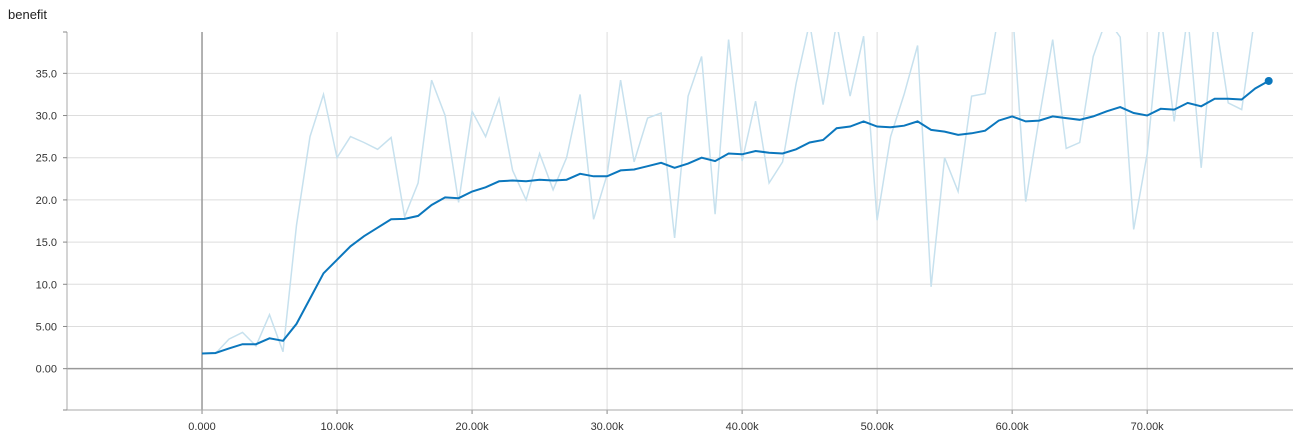 The width and height of the screenshot is (1307, 434). I want to click on y-tick-label: 0.00, so click(46, 370).